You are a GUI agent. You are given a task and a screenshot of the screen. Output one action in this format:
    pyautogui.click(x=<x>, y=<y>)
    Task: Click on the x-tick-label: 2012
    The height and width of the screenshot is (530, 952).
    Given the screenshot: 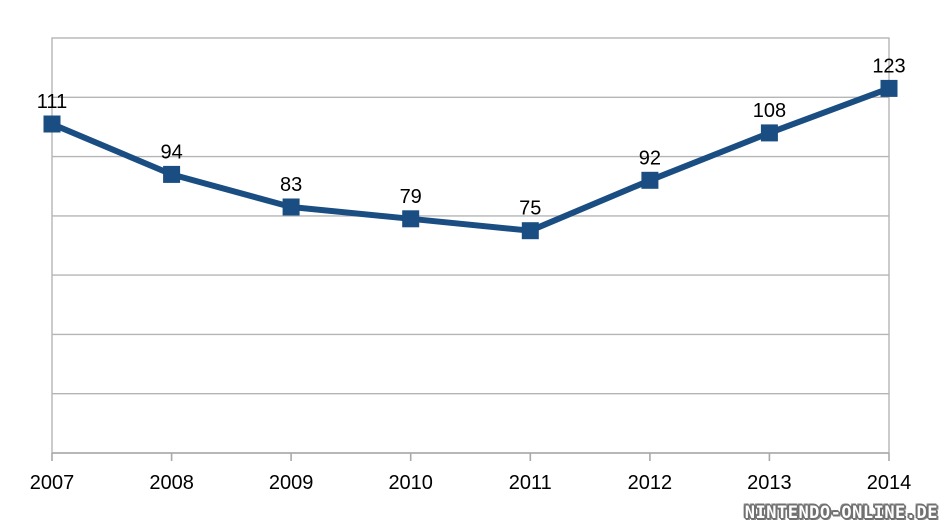 What is the action you would take?
    pyautogui.click(x=650, y=483)
    